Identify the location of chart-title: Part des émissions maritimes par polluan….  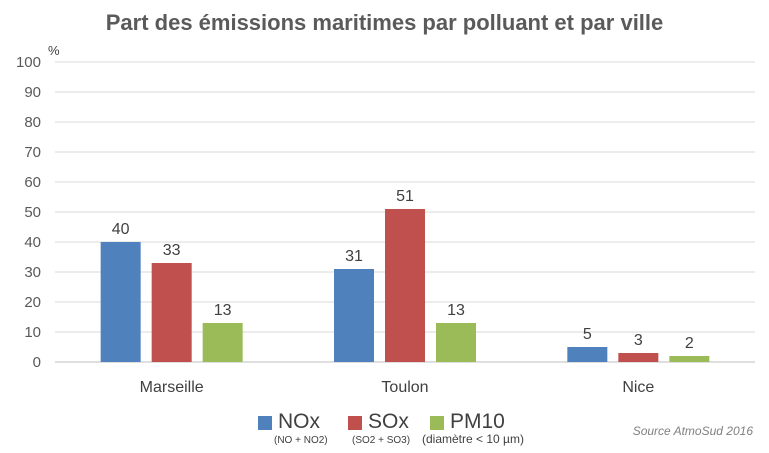
(384, 22).